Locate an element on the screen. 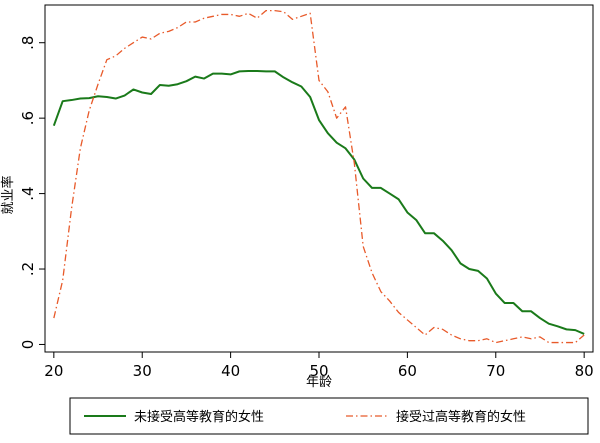 The image size is (600, 443). y-tick-label: .4 is located at coordinates (28, 193).